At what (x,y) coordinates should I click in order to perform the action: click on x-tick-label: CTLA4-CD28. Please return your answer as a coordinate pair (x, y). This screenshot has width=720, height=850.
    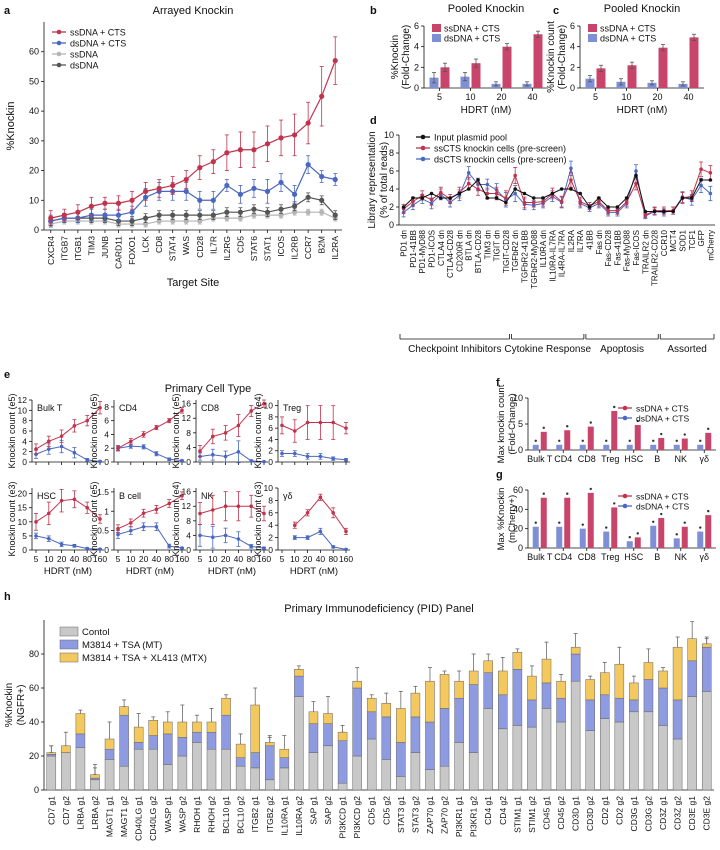
    Looking at the image, I should click on (450, 253).